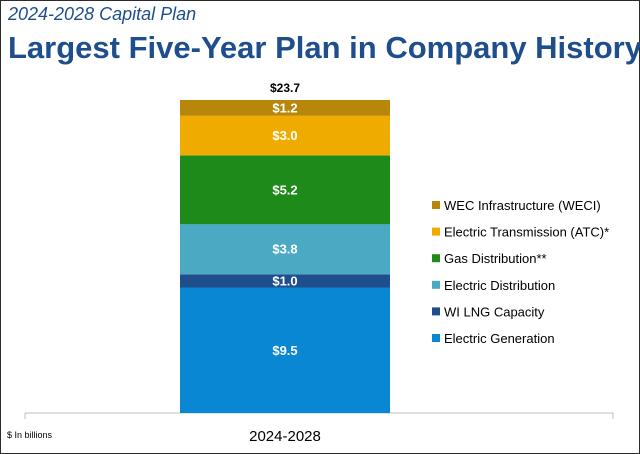 The image size is (640, 454). Describe the element at coordinates (526, 232) in the screenshot. I see `legend-label-1: Electric Transmission (ATC)*` at that location.